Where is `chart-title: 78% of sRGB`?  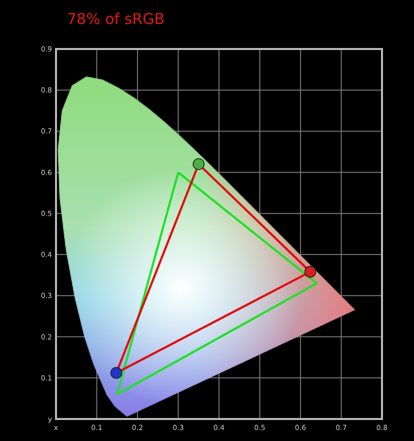
chart-title: 78% of sRGB is located at coordinates (115, 19).